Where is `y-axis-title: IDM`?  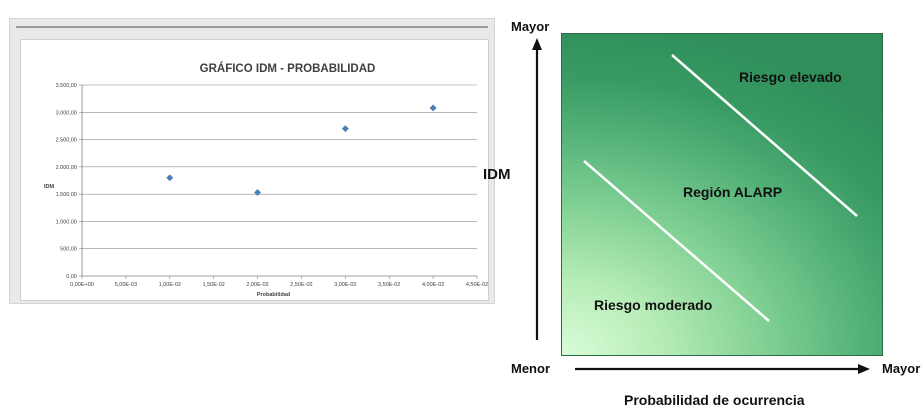 y-axis-title: IDM is located at coordinates (49, 187).